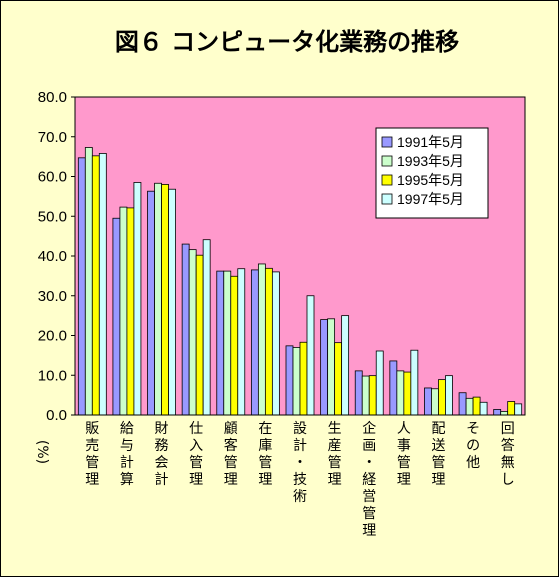 This screenshot has height=577, width=559. I want to click on legend-box, so click(432, 173).